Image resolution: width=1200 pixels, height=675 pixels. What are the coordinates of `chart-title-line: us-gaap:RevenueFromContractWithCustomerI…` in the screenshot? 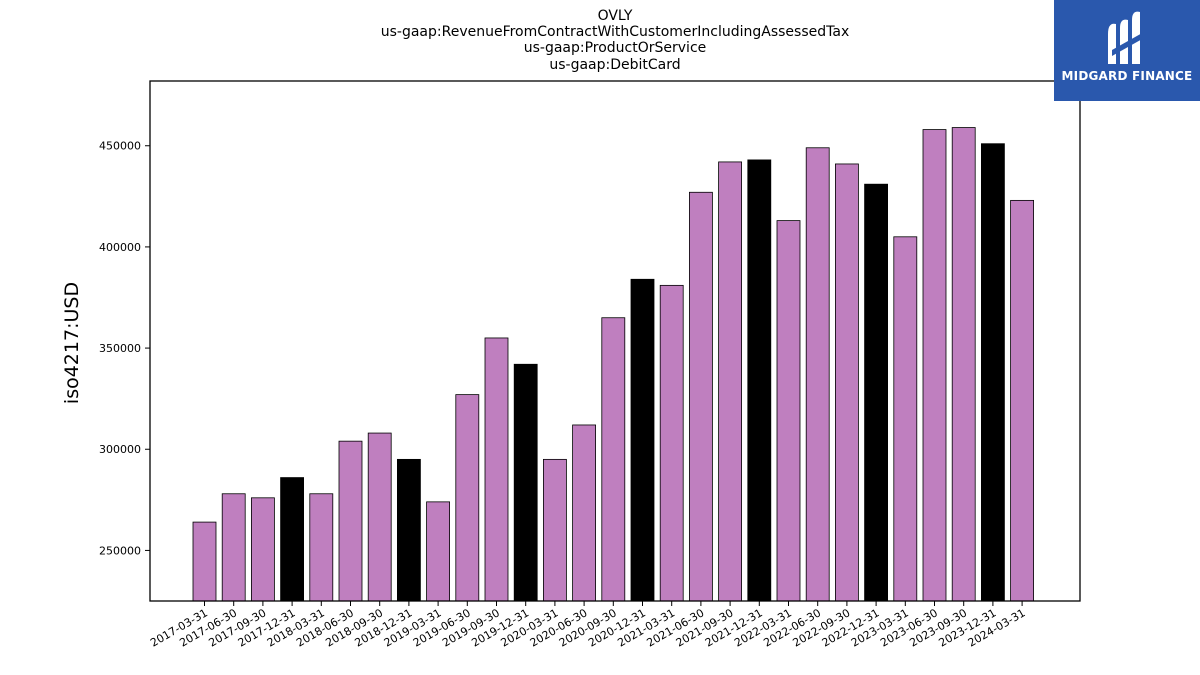 It's located at (615, 32).